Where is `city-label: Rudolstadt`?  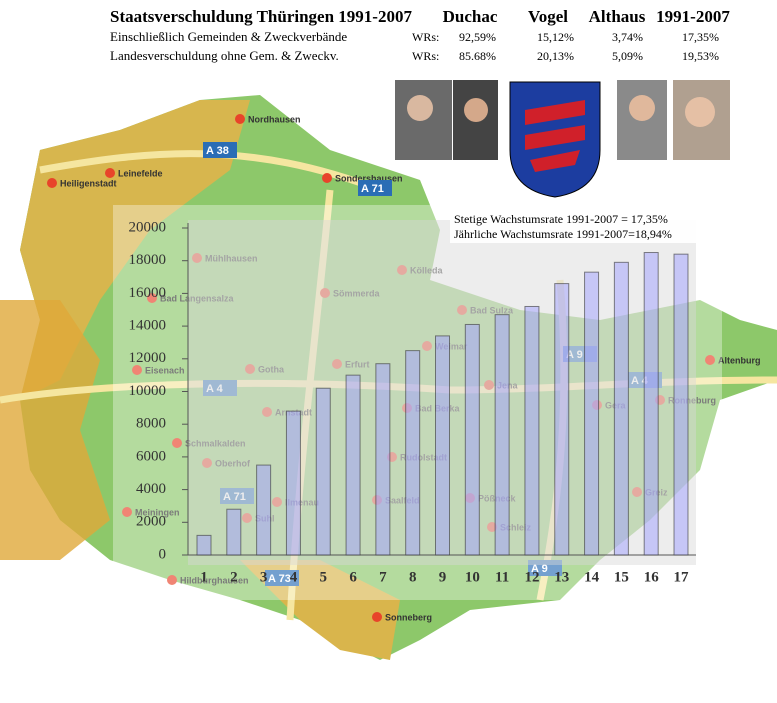 city-label: Rudolstadt is located at coordinates (423, 457).